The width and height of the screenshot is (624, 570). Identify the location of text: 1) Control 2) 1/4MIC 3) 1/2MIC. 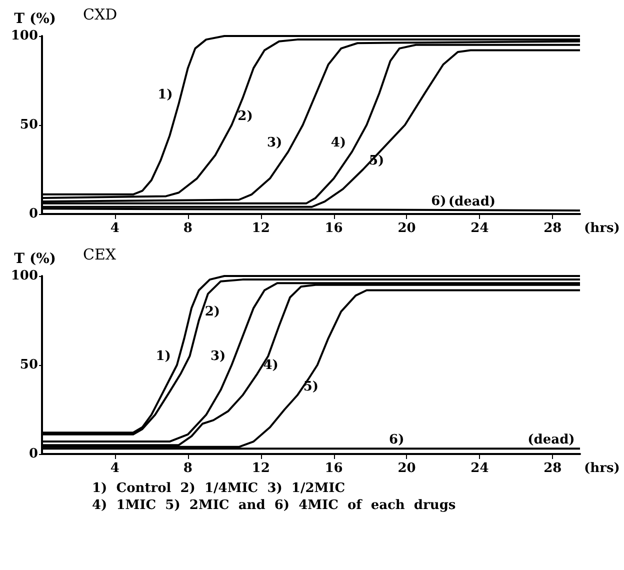
(219, 488).